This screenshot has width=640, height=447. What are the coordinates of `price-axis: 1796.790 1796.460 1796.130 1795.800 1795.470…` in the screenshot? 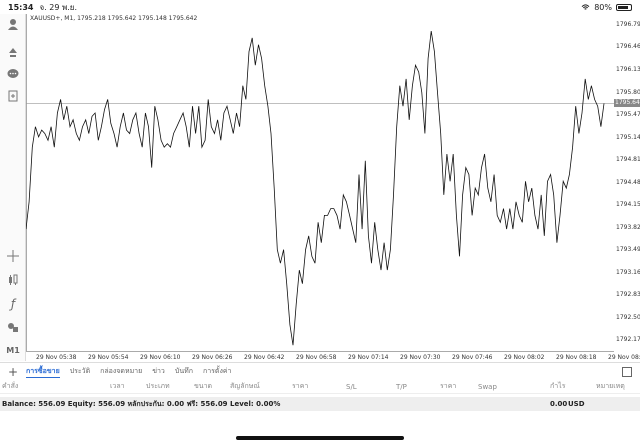 It's located at (627, 183).